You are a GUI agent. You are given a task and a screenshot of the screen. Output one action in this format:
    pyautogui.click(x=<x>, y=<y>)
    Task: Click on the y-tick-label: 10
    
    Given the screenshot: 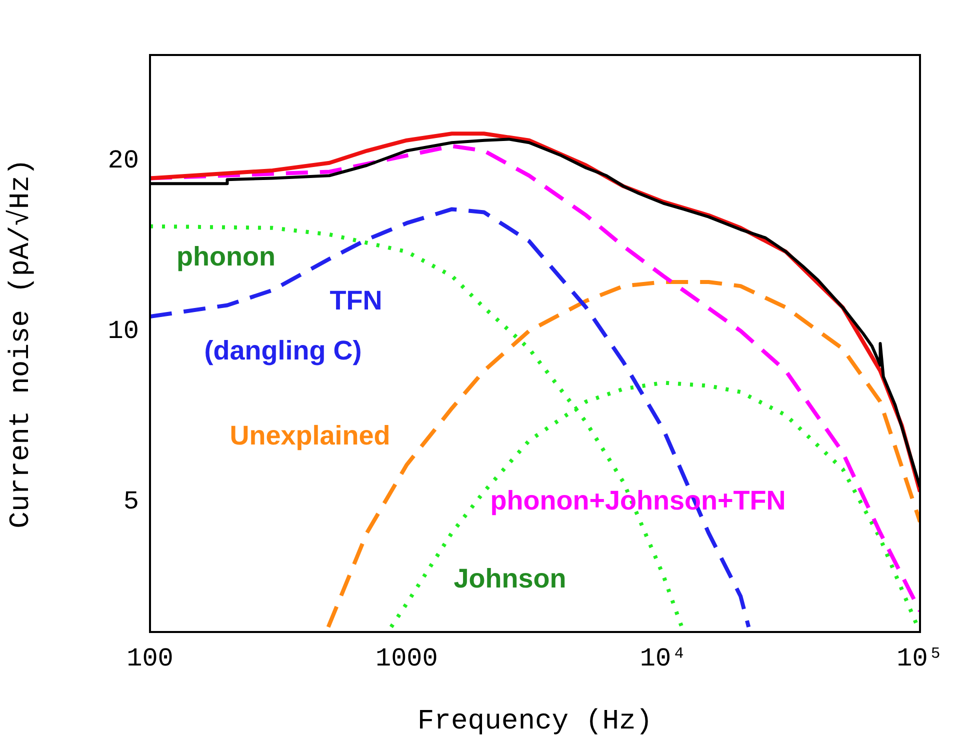 What is the action you would take?
    pyautogui.click(x=123, y=331)
    